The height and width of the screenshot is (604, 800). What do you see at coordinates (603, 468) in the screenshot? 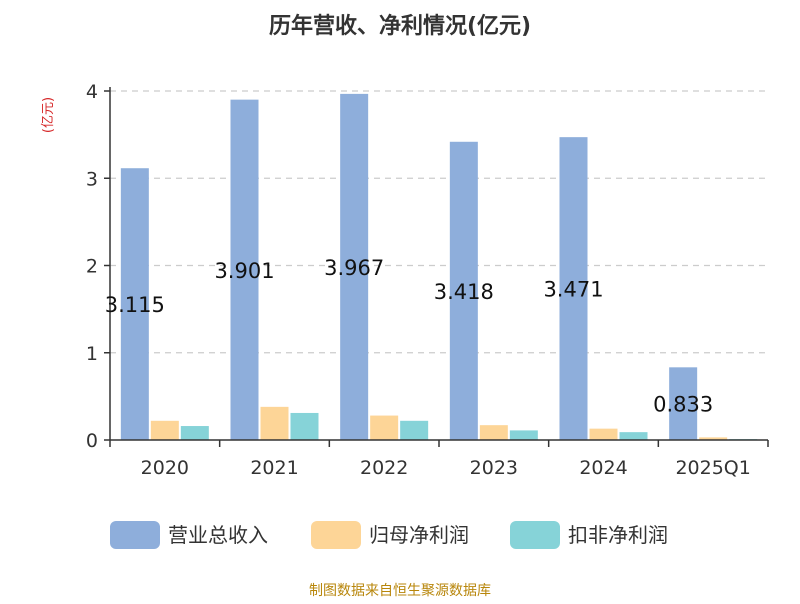
I see `x-tick-label: 2024` at bounding box center [603, 468].